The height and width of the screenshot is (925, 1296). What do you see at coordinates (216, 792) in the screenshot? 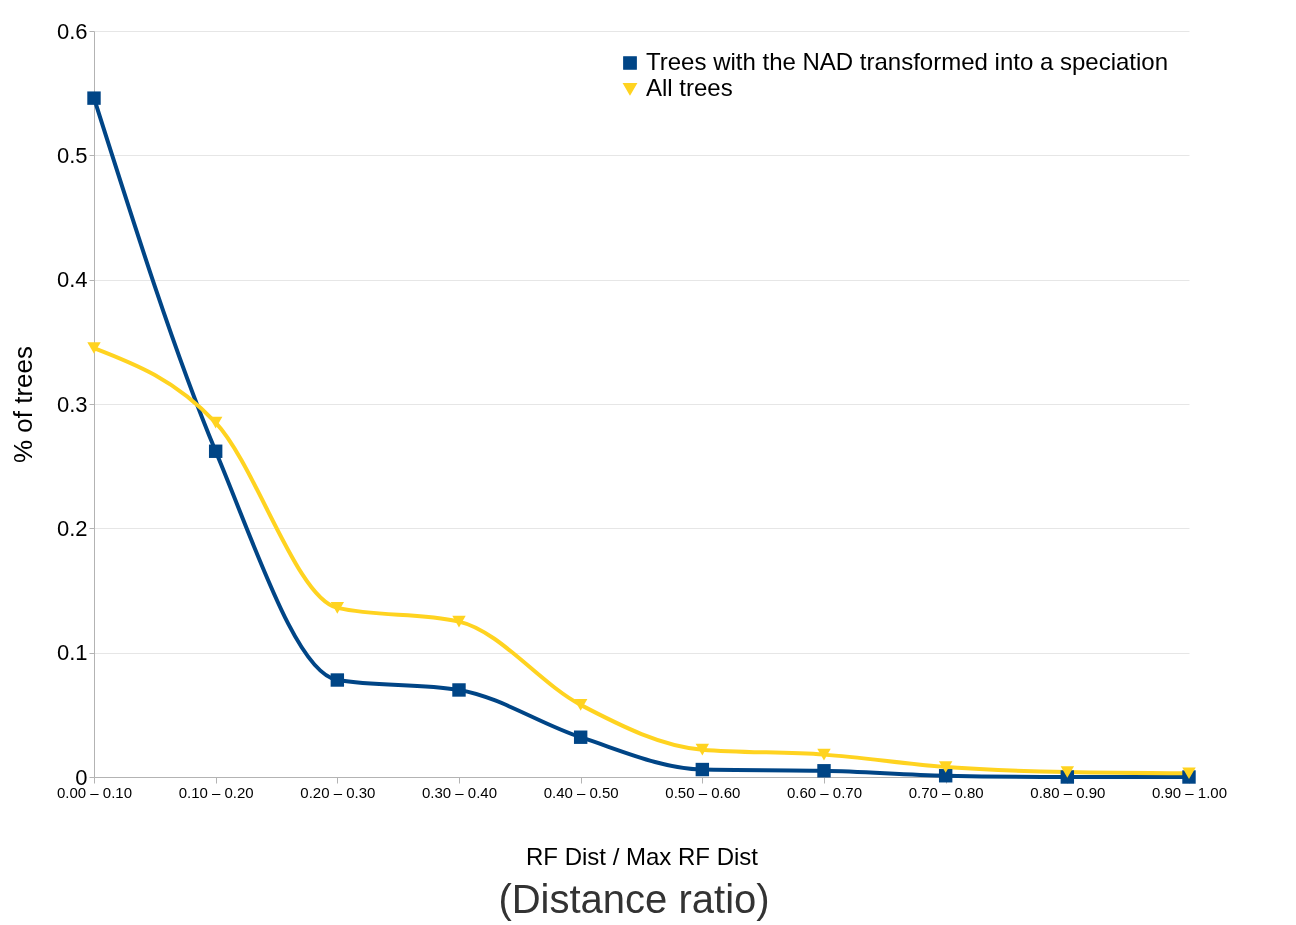
I see `x-tick-label: 0.10 – 0.20` at bounding box center [216, 792].